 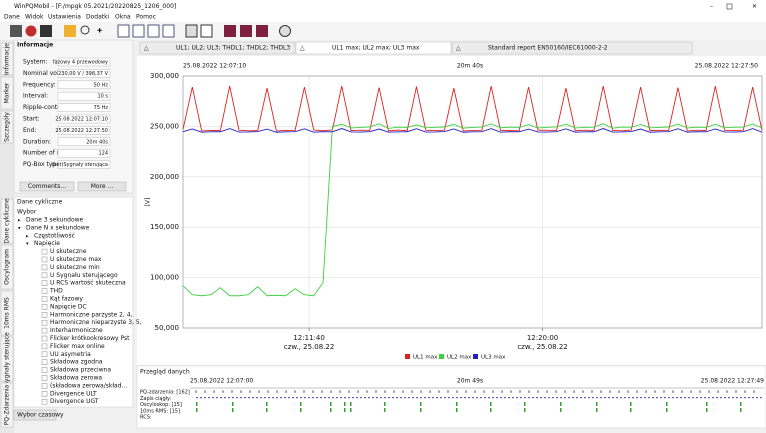 I want to click on tree-item: Napięcie DC, so click(x=68, y=306).